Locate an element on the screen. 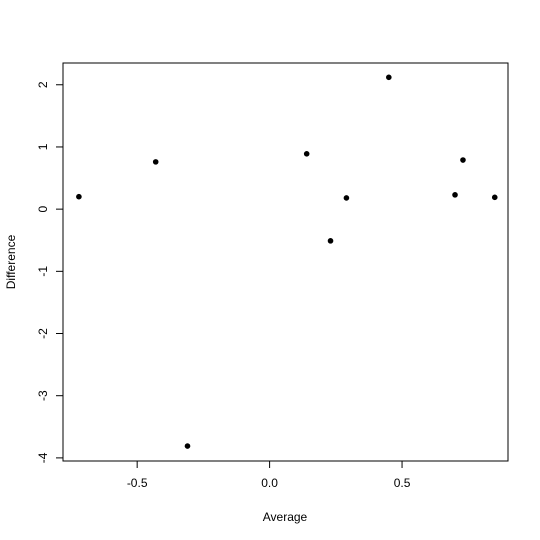  x-tick-label: 0.0 is located at coordinates (269, 483).